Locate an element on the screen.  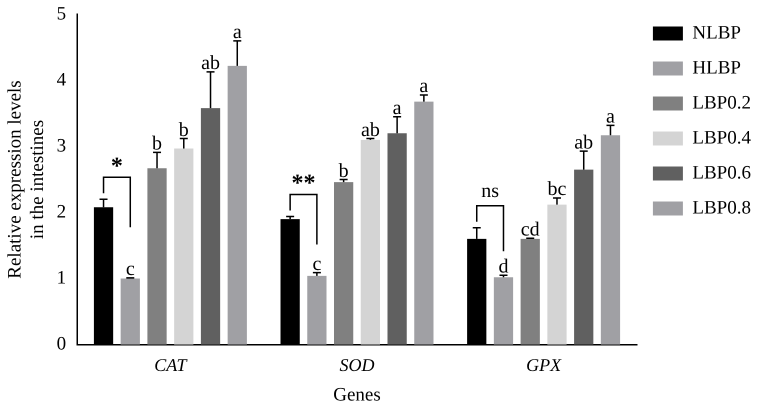
legend-label: LBP0.2 is located at coordinates (722, 103).